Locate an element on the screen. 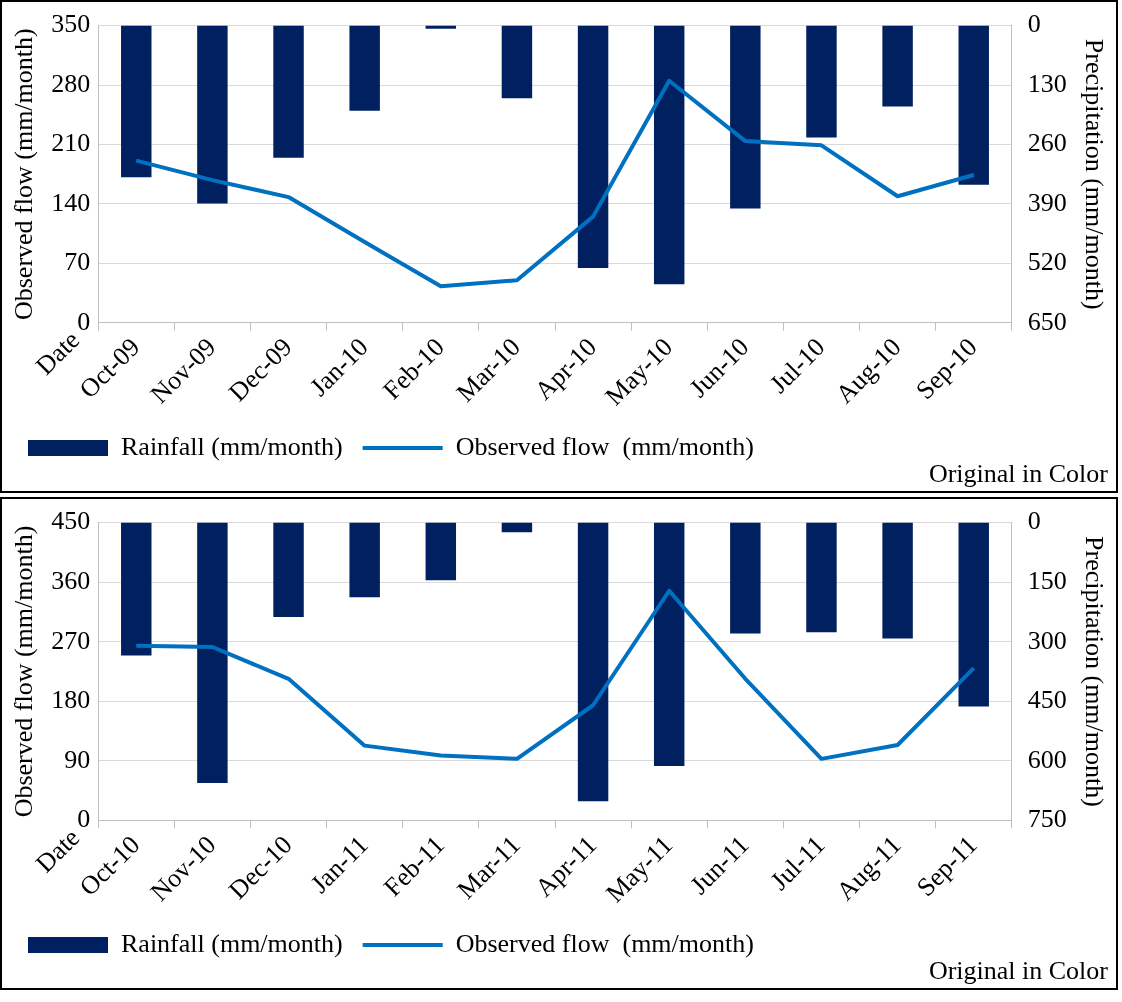 The height and width of the screenshot is (1002, 1122). y-tick-label: 360 is located at coordinates (71, 580).